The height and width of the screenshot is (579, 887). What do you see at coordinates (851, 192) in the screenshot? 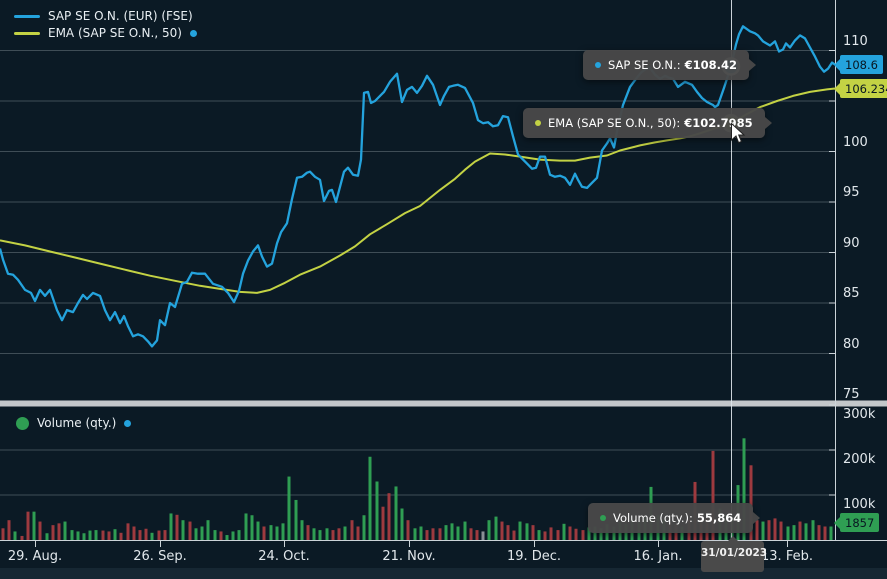
I see `price-axis-label: 95` at bounding box center [851, 192].